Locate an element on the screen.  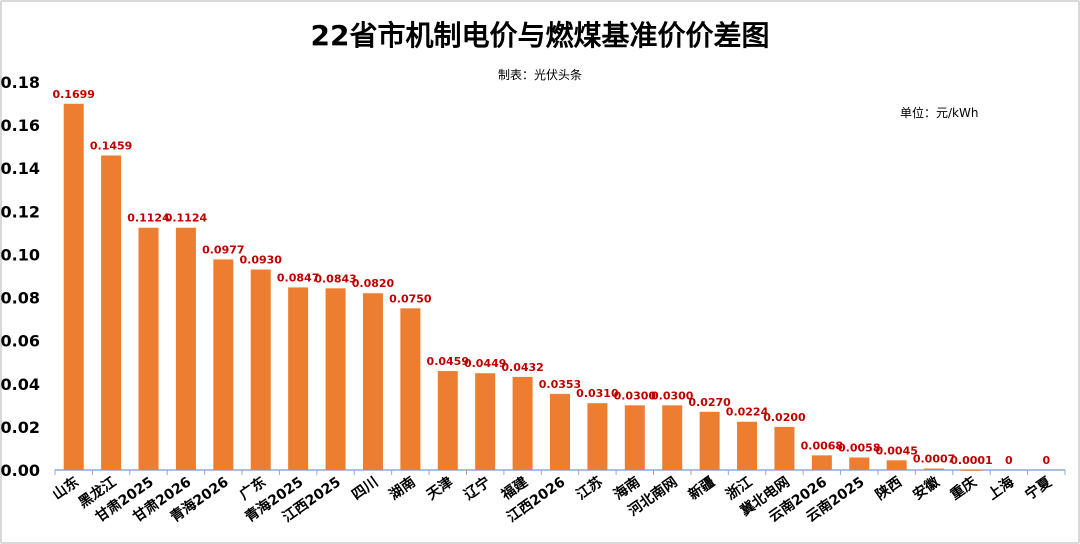
unit-label: 单位：元/kWh is located at coordinates (939, 113).